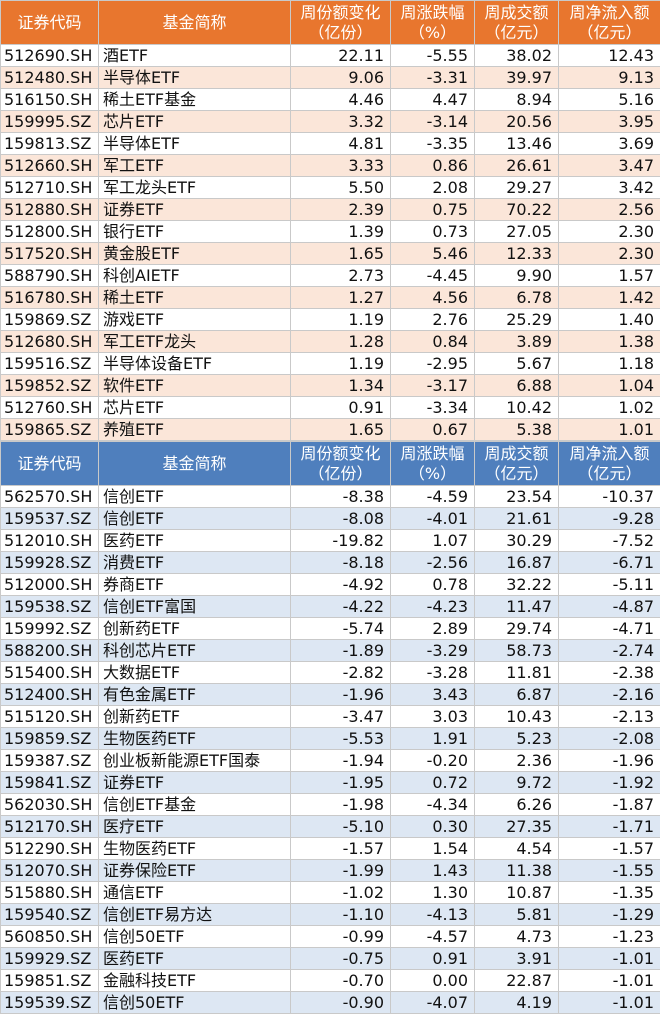  I want to click on cell-code: 159995.SZ, so click(49, 121).